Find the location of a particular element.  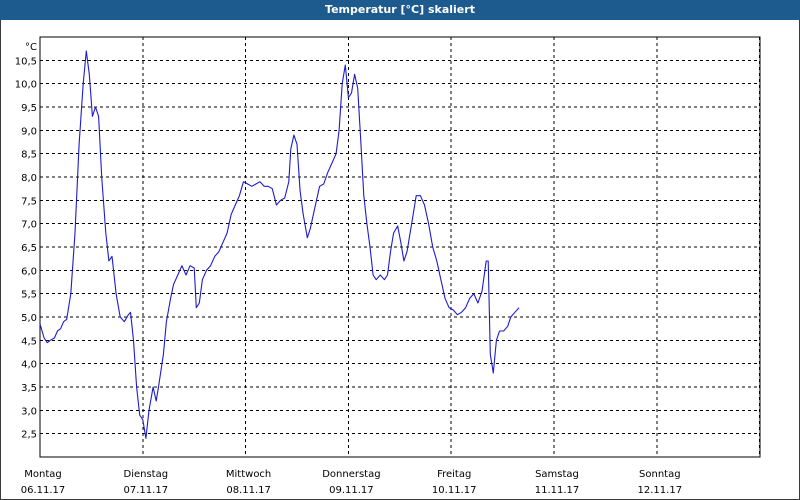

y-tick-label: 5,0 is located at coordinates (29, 318).